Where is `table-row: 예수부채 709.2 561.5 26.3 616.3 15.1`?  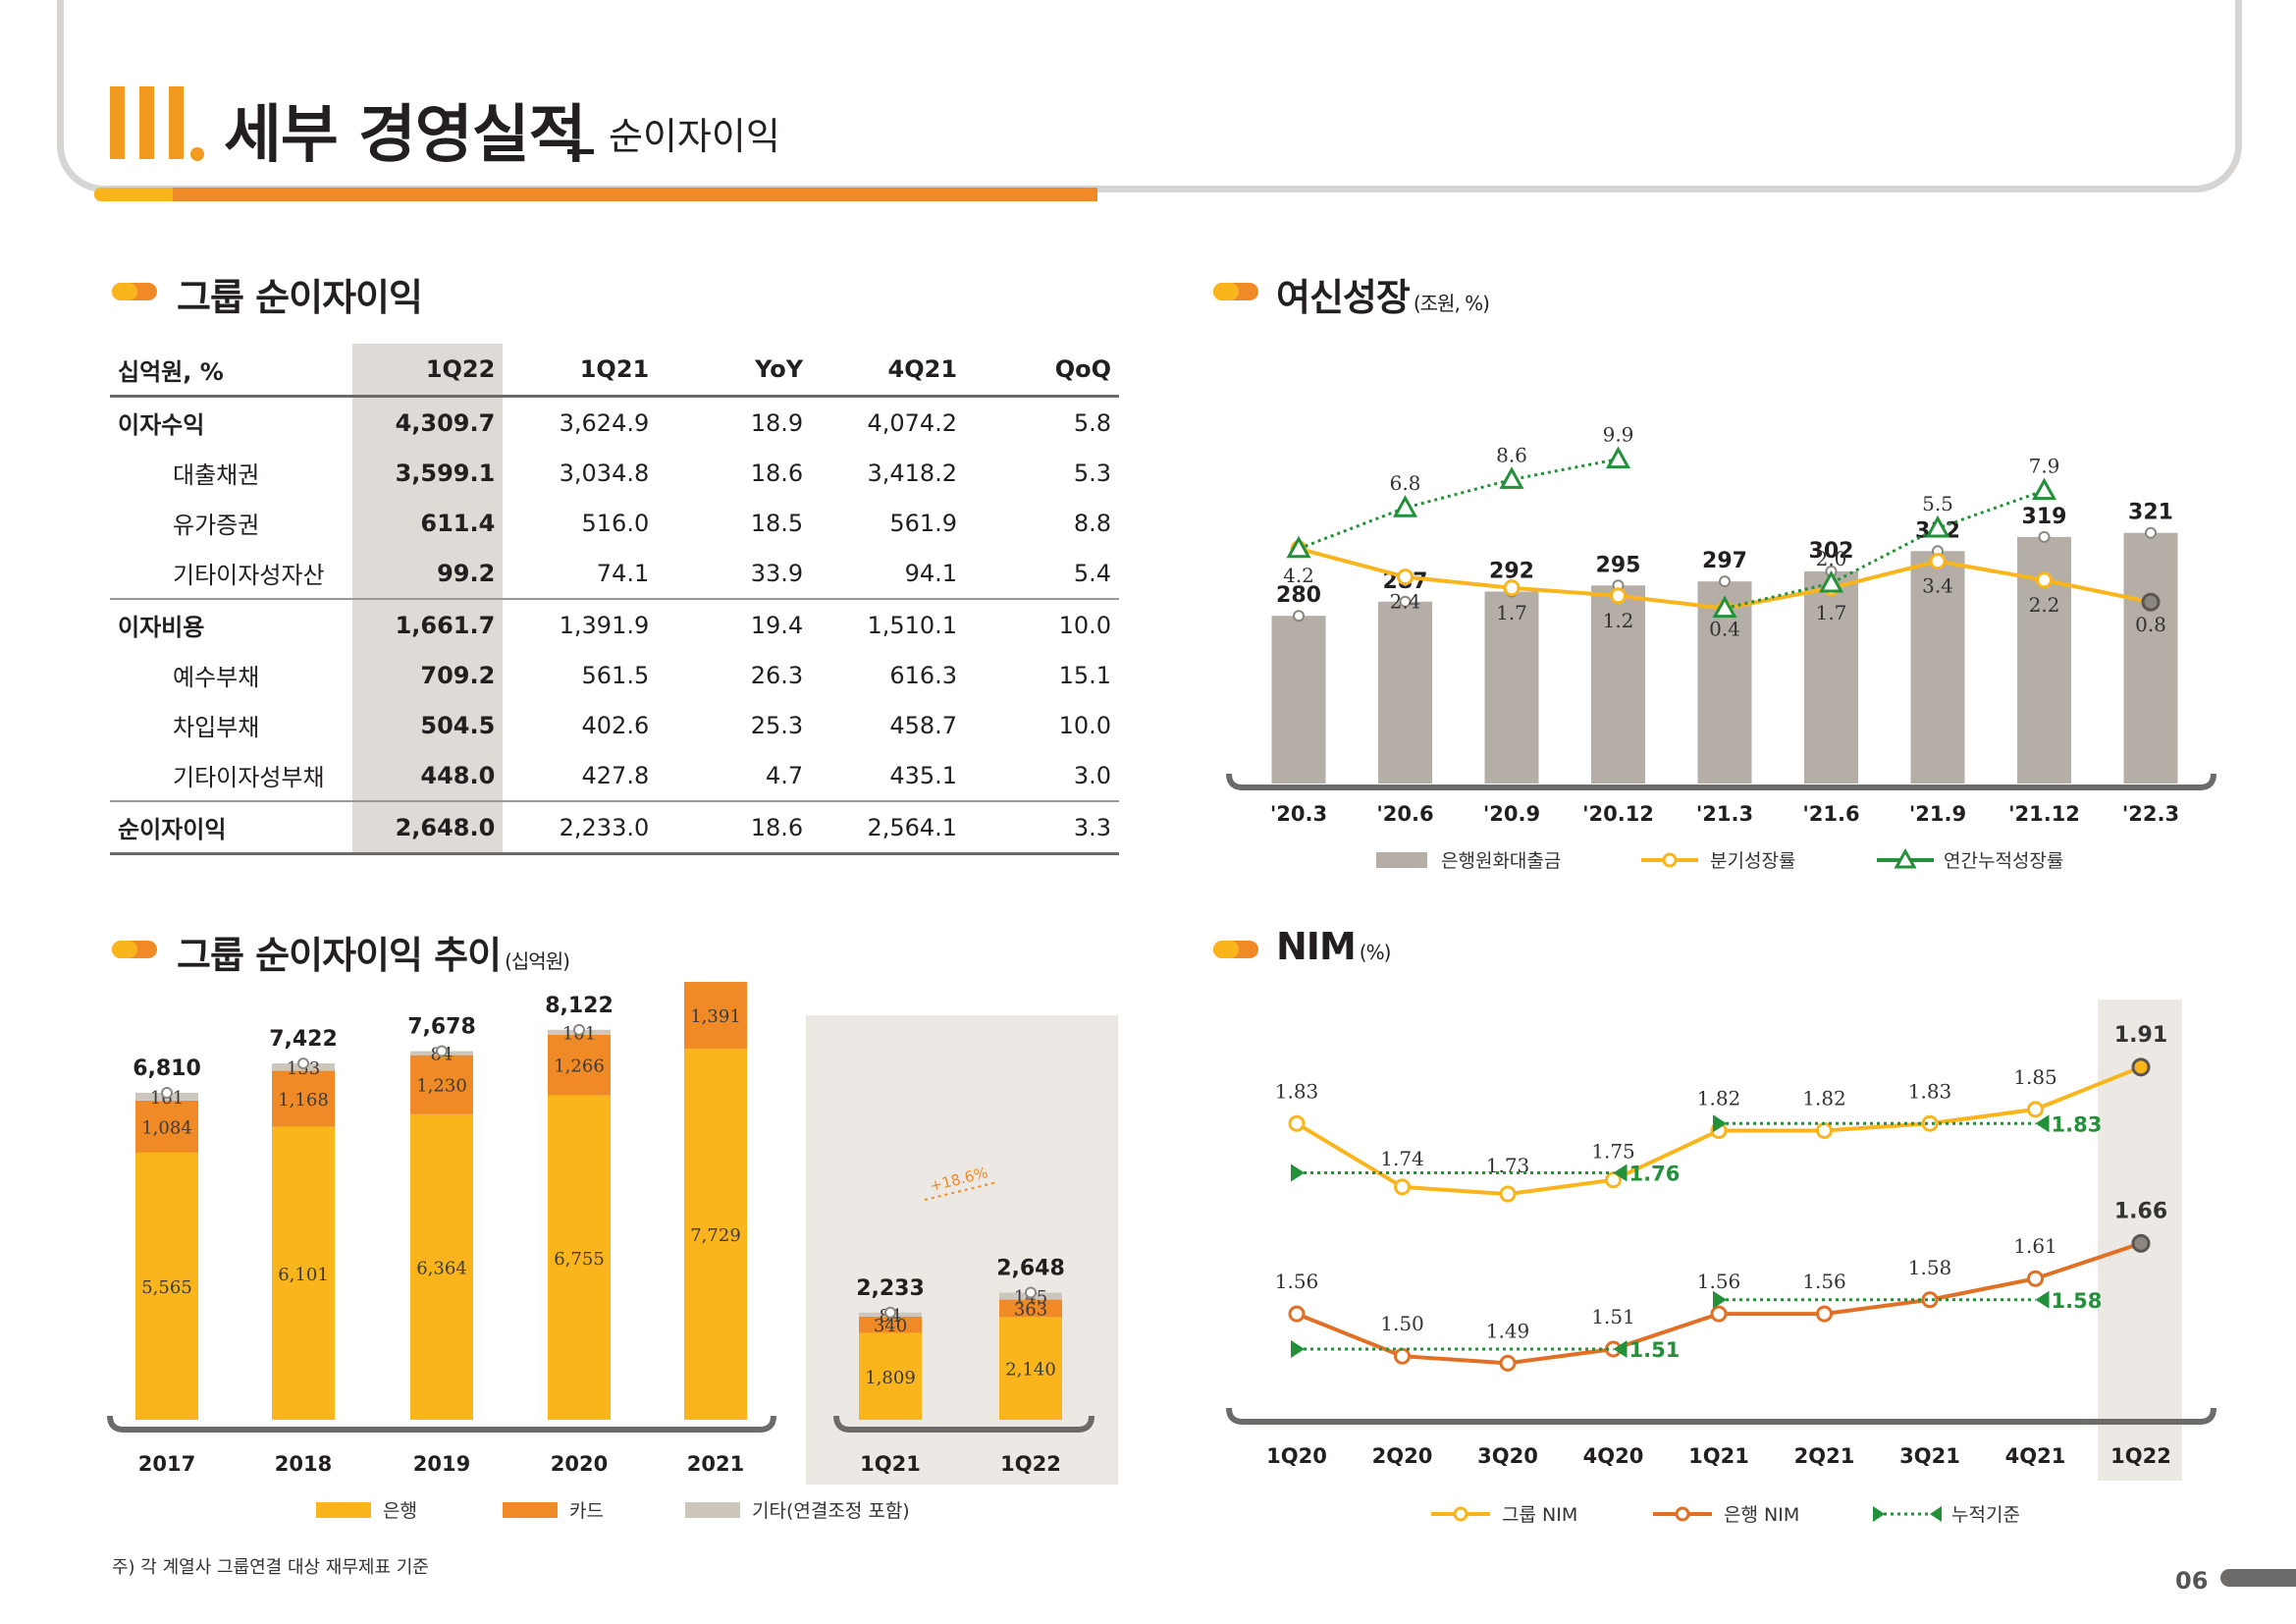 table-row: 예수부채 709.2 561.5 26.3 616.3 15.1 is located at coordinates (614, 675).